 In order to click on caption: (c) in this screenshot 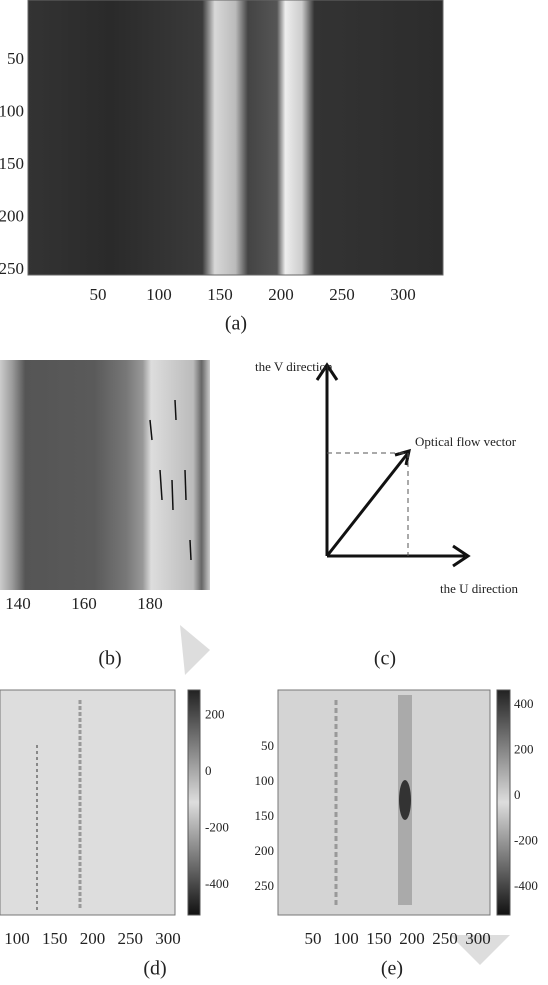, I will do `click(385, 659)`.